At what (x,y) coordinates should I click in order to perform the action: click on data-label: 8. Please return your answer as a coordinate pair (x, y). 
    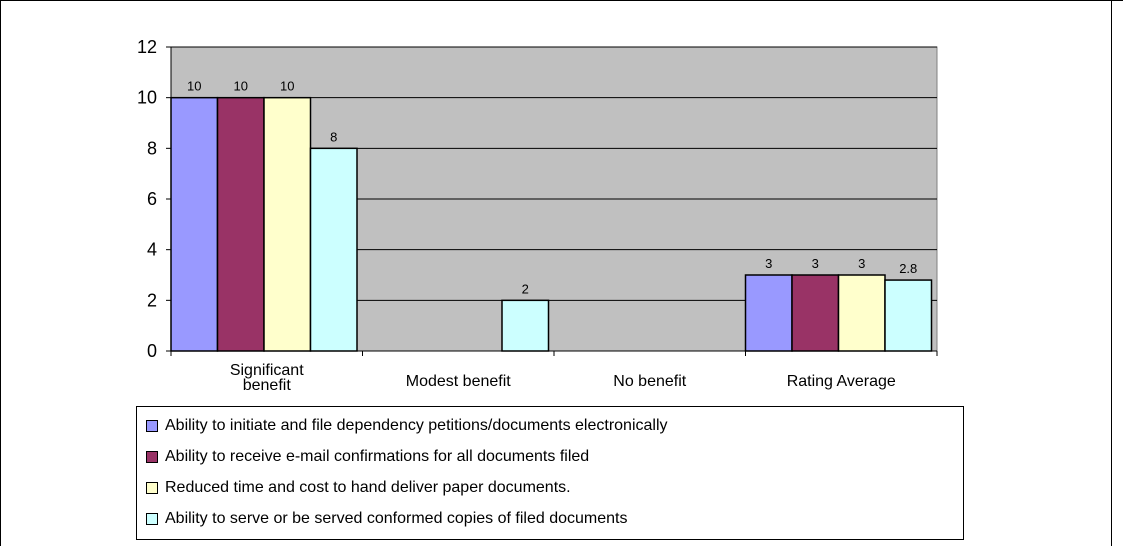
    Looking at the image, I should click on (333, 136).